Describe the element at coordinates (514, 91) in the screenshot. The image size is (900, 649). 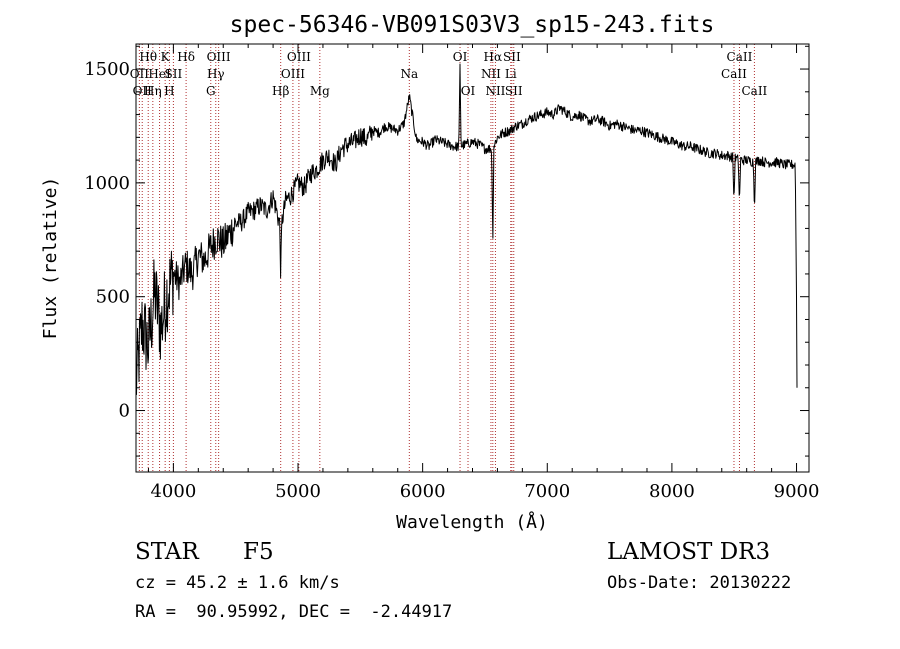
I see `line-label-24: SII` at that location.